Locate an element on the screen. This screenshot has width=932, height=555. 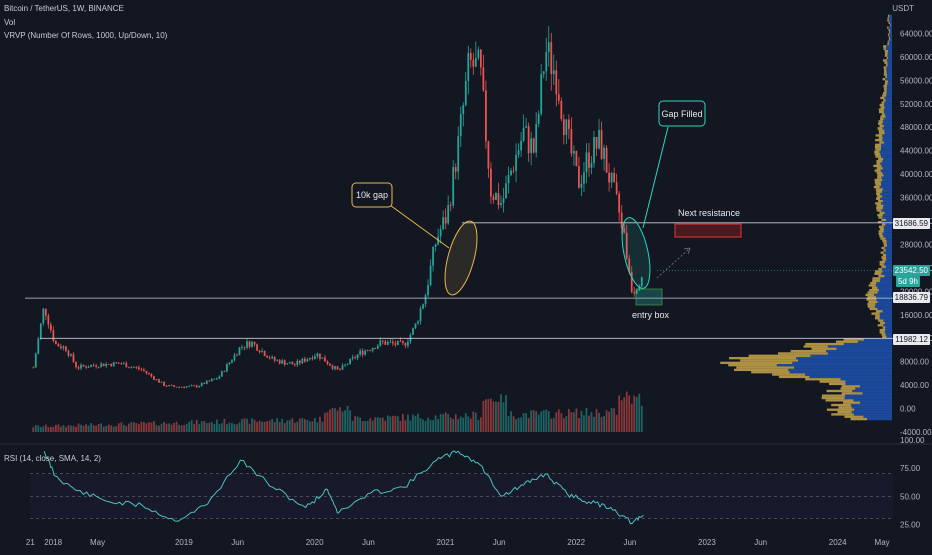
countdown-tag: 5d 9h is located at coordinates (907, 281).